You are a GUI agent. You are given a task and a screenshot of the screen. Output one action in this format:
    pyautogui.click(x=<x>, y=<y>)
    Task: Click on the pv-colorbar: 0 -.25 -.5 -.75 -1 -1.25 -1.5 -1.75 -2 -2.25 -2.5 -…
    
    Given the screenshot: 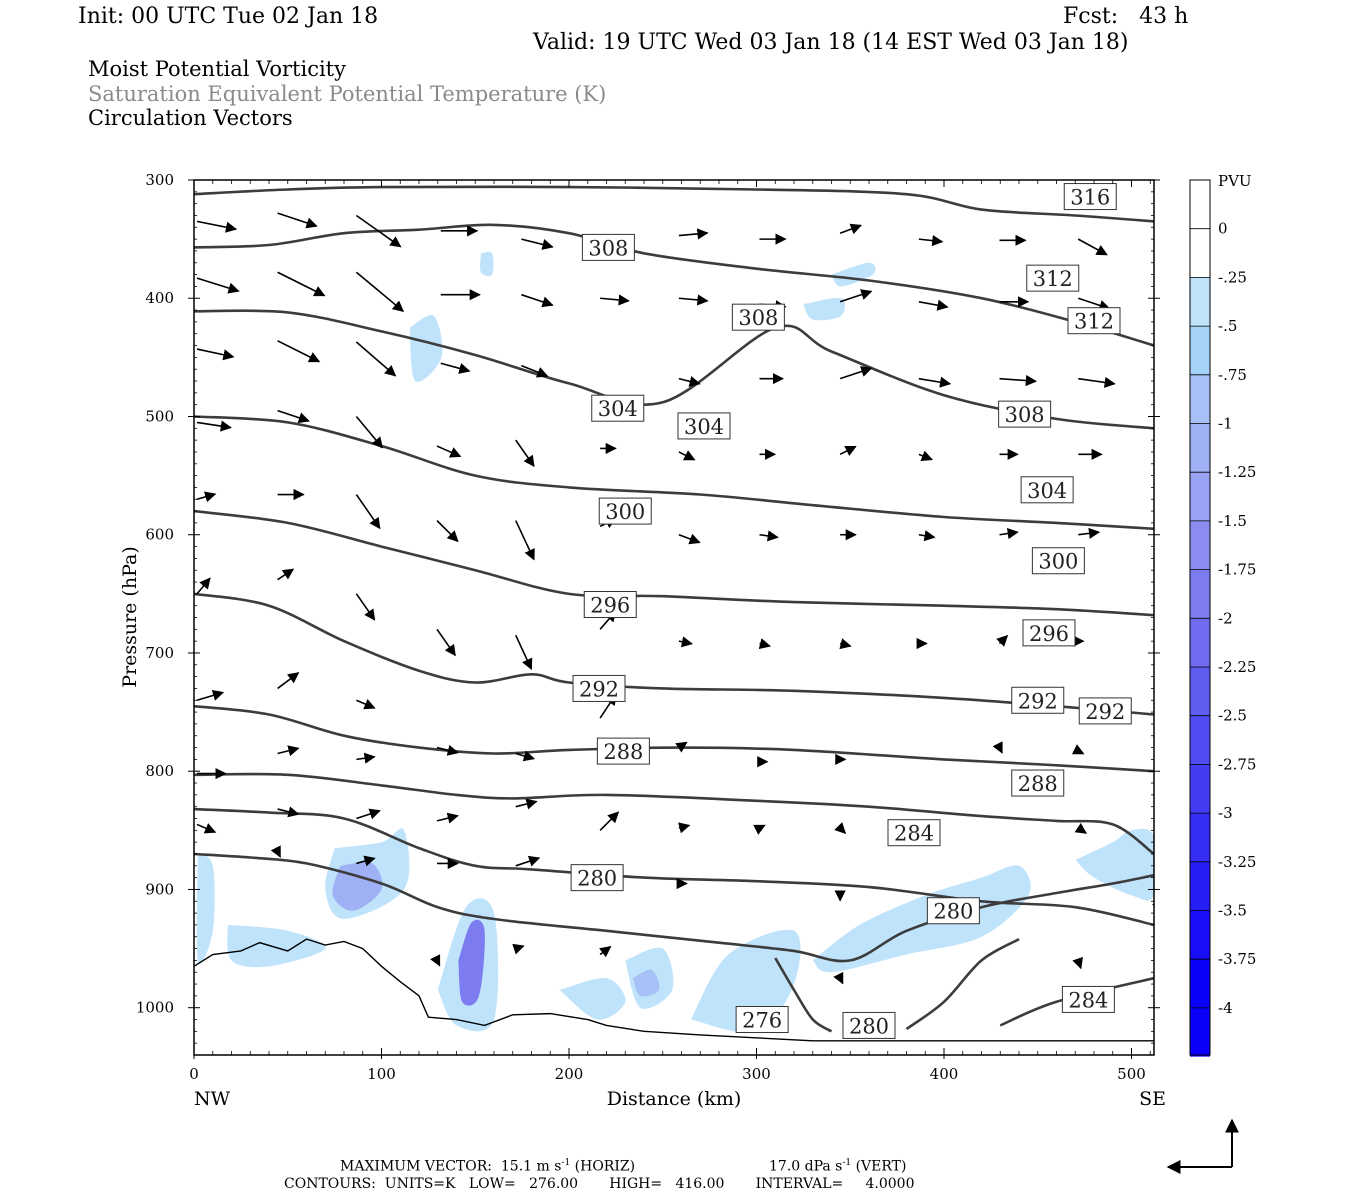 What is the action you would take?
    pyautogui.click(x=1222, y=618)
    